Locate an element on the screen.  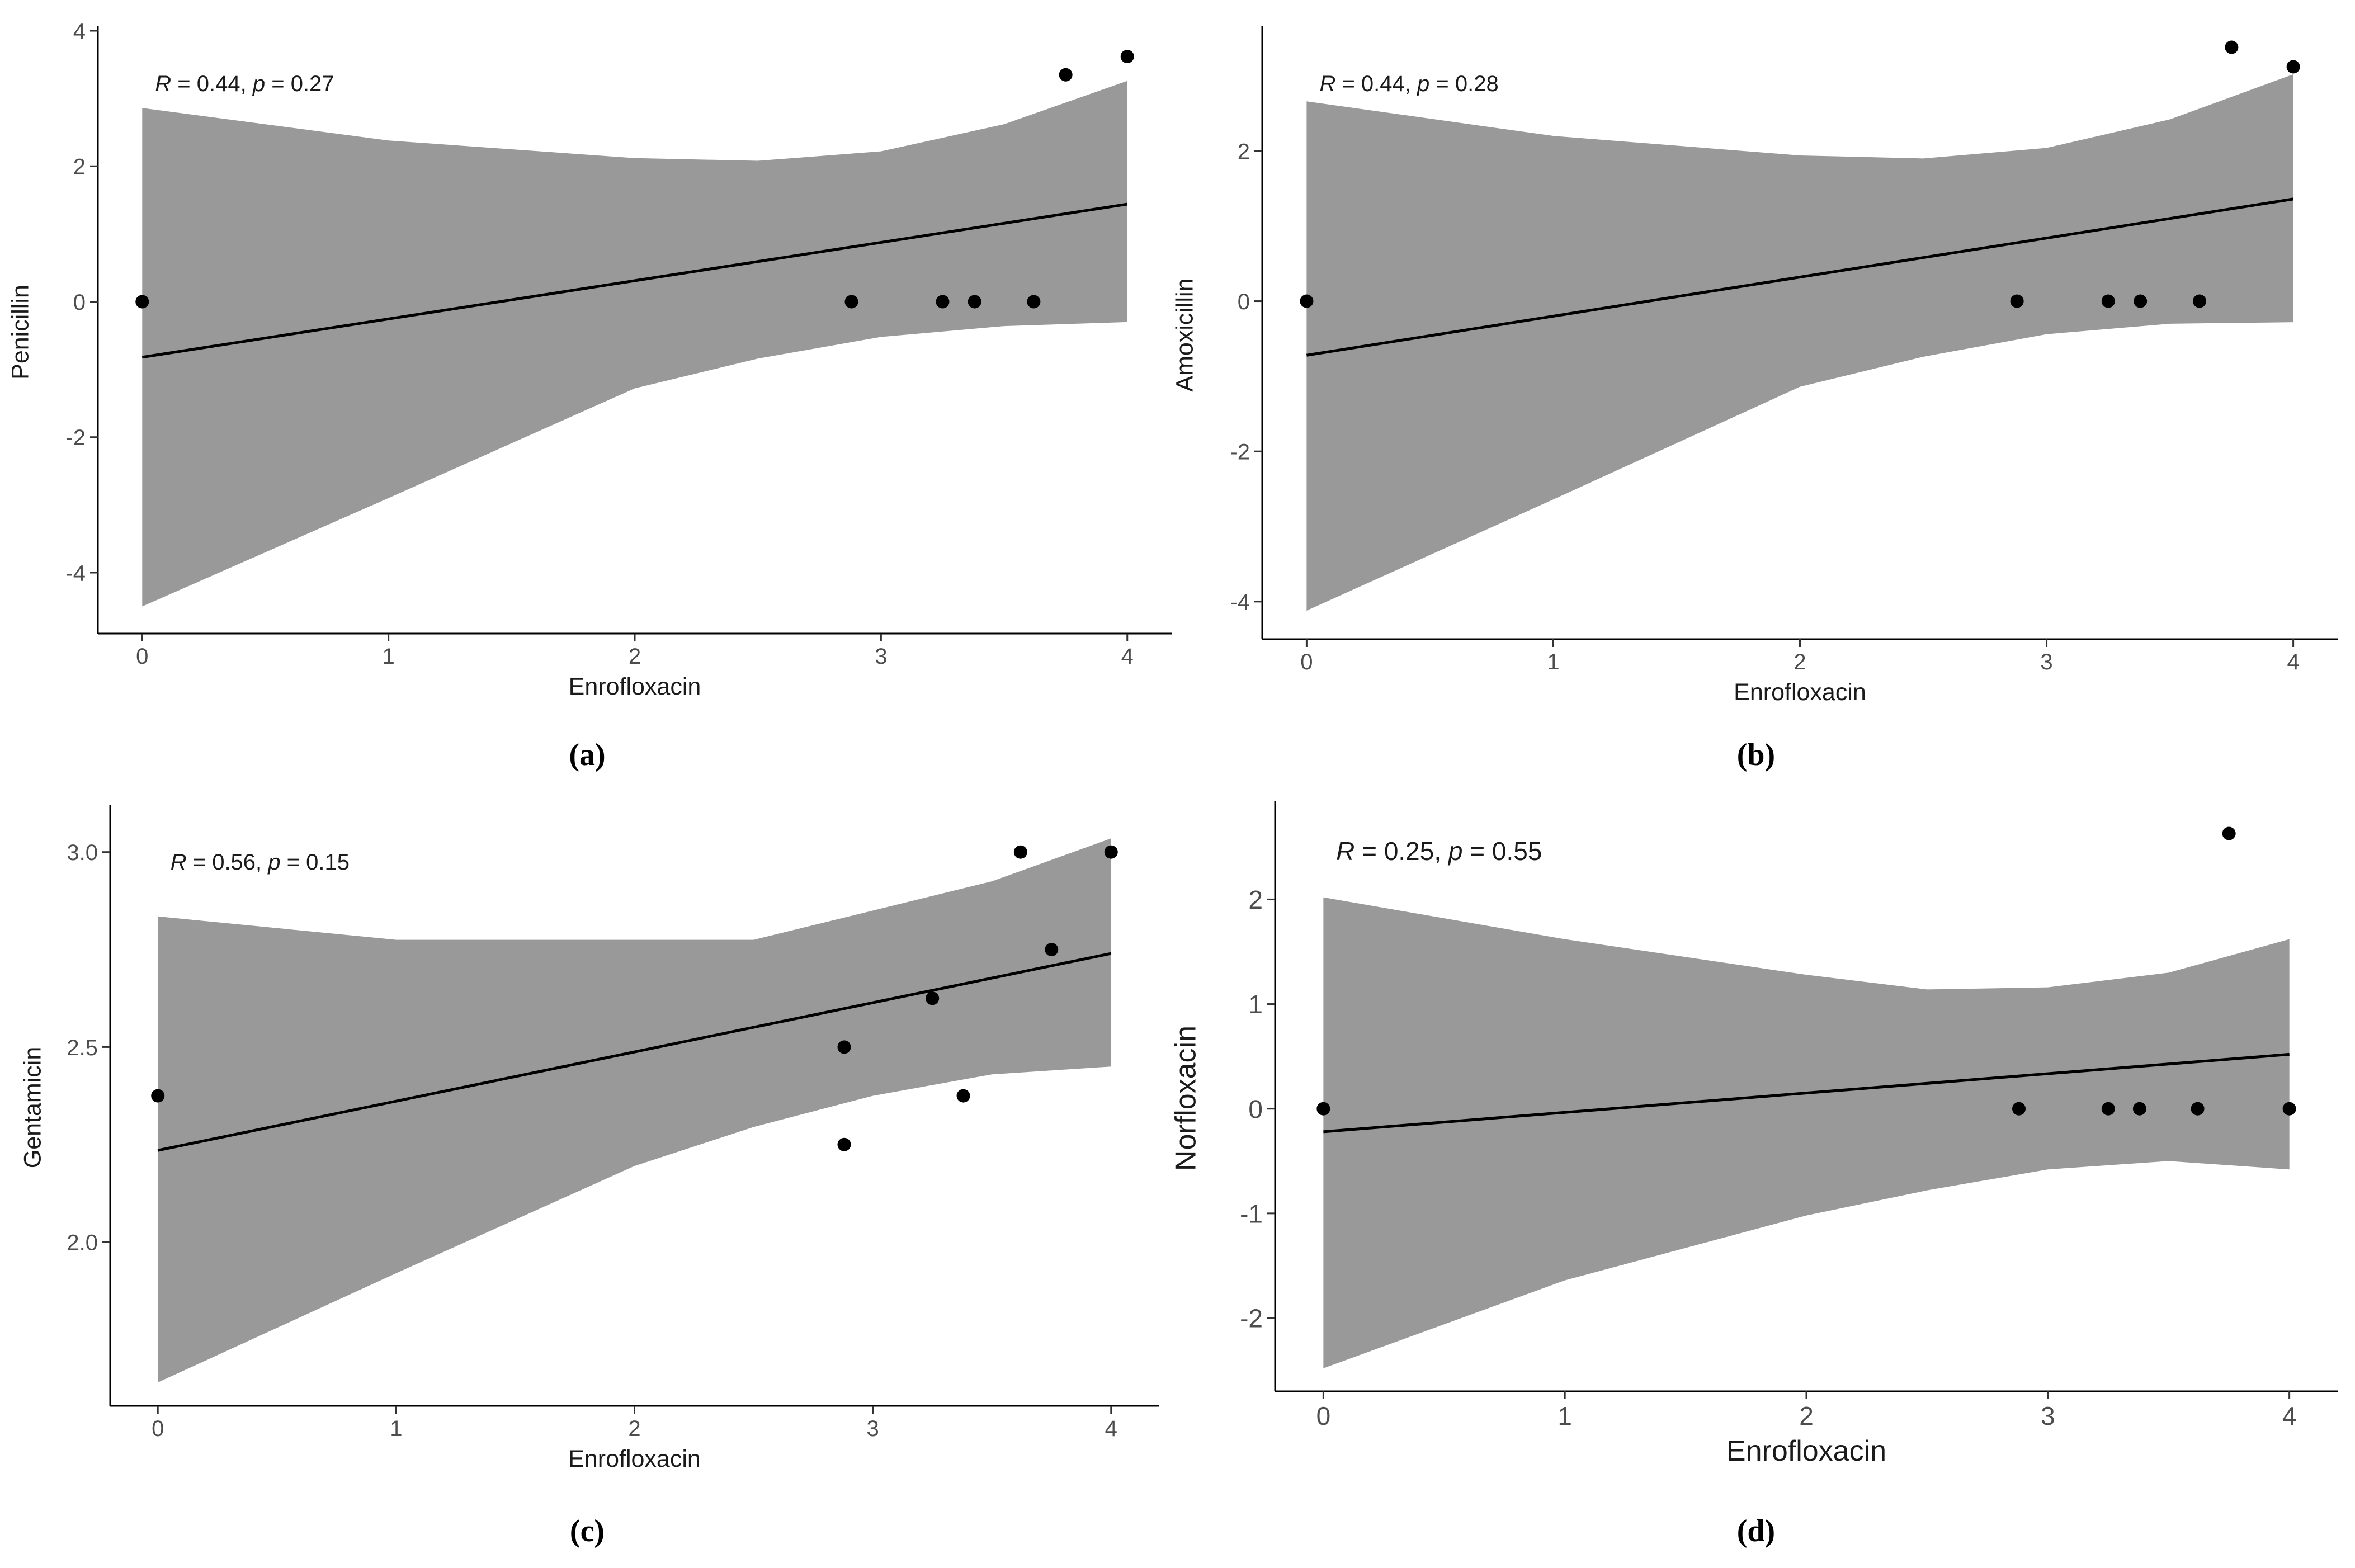
y-axis-title: Amoxicillin is located at coordinates (1184, 334).